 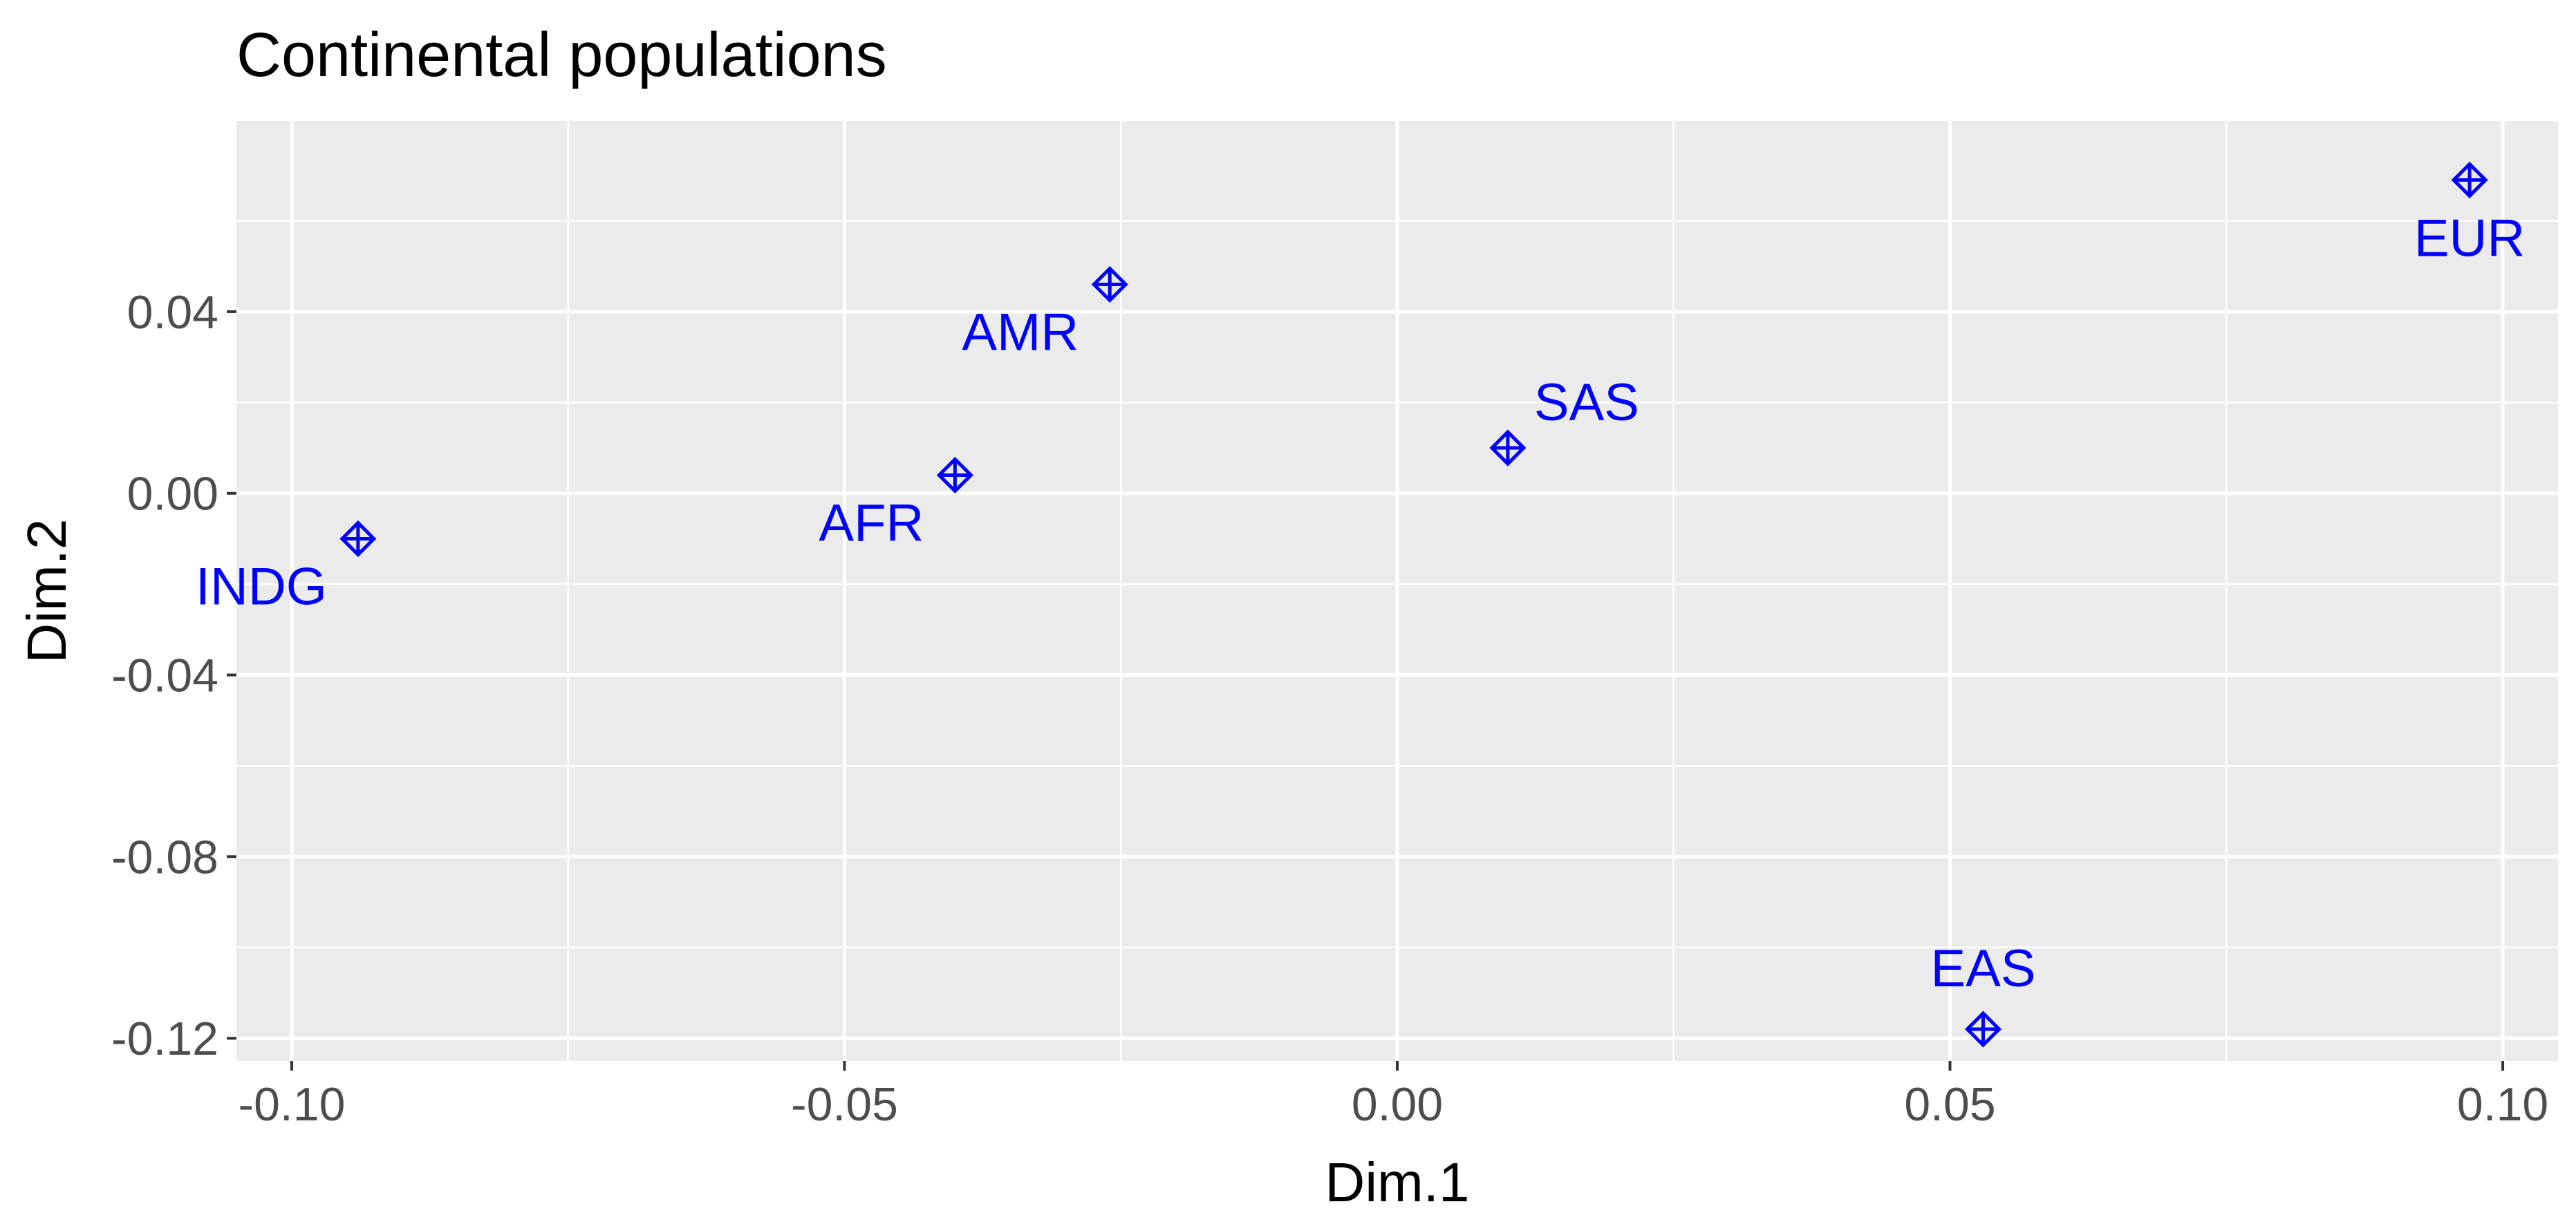 I want to click on point-label: EAS, so click(x=1982, y=968).